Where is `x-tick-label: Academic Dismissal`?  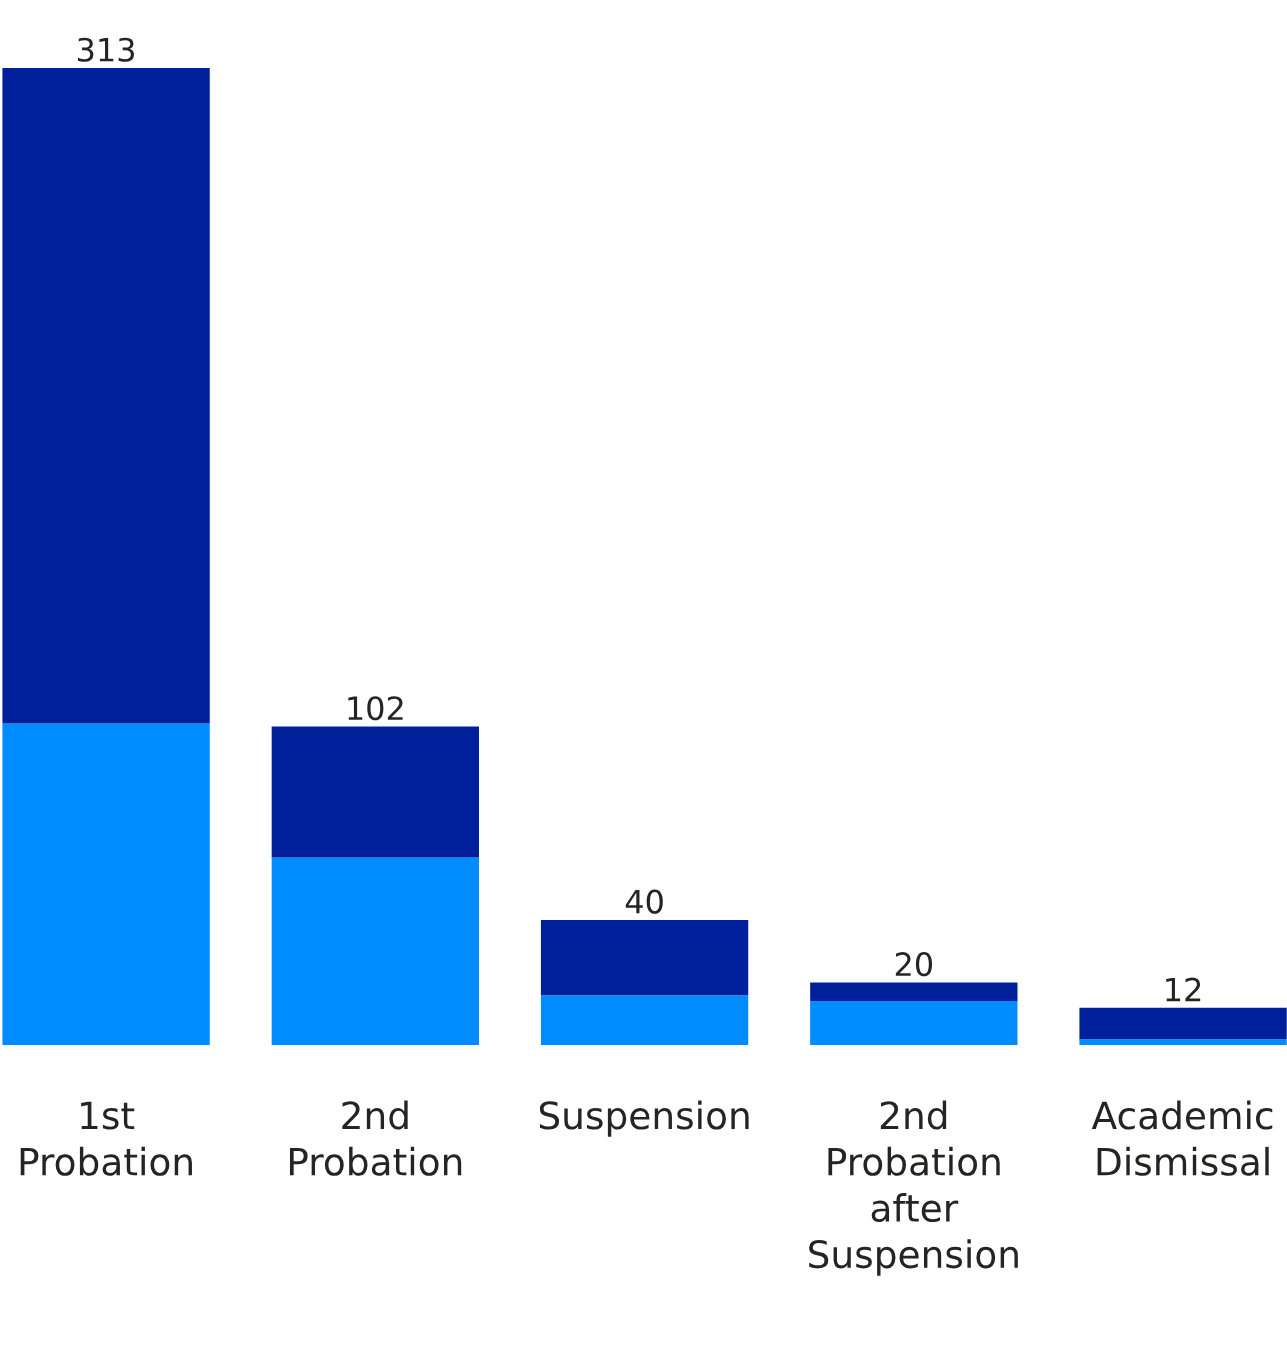 x-tick-label: Academic Dismissal is located at coordinates (1182, 1138).